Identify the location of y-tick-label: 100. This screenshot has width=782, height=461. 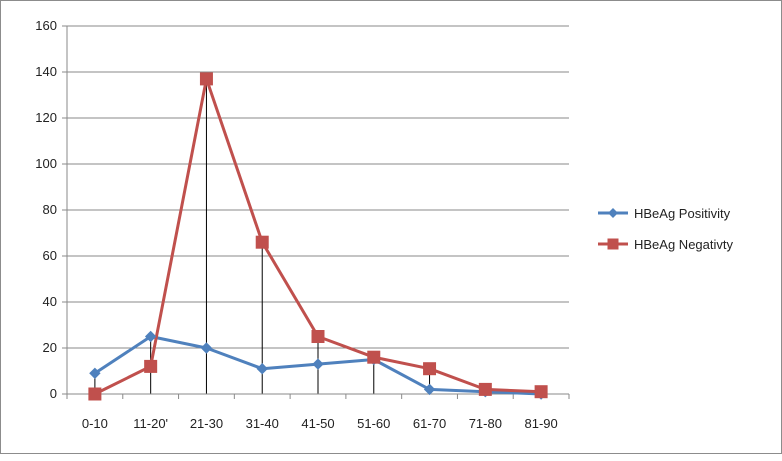
(46, 163).